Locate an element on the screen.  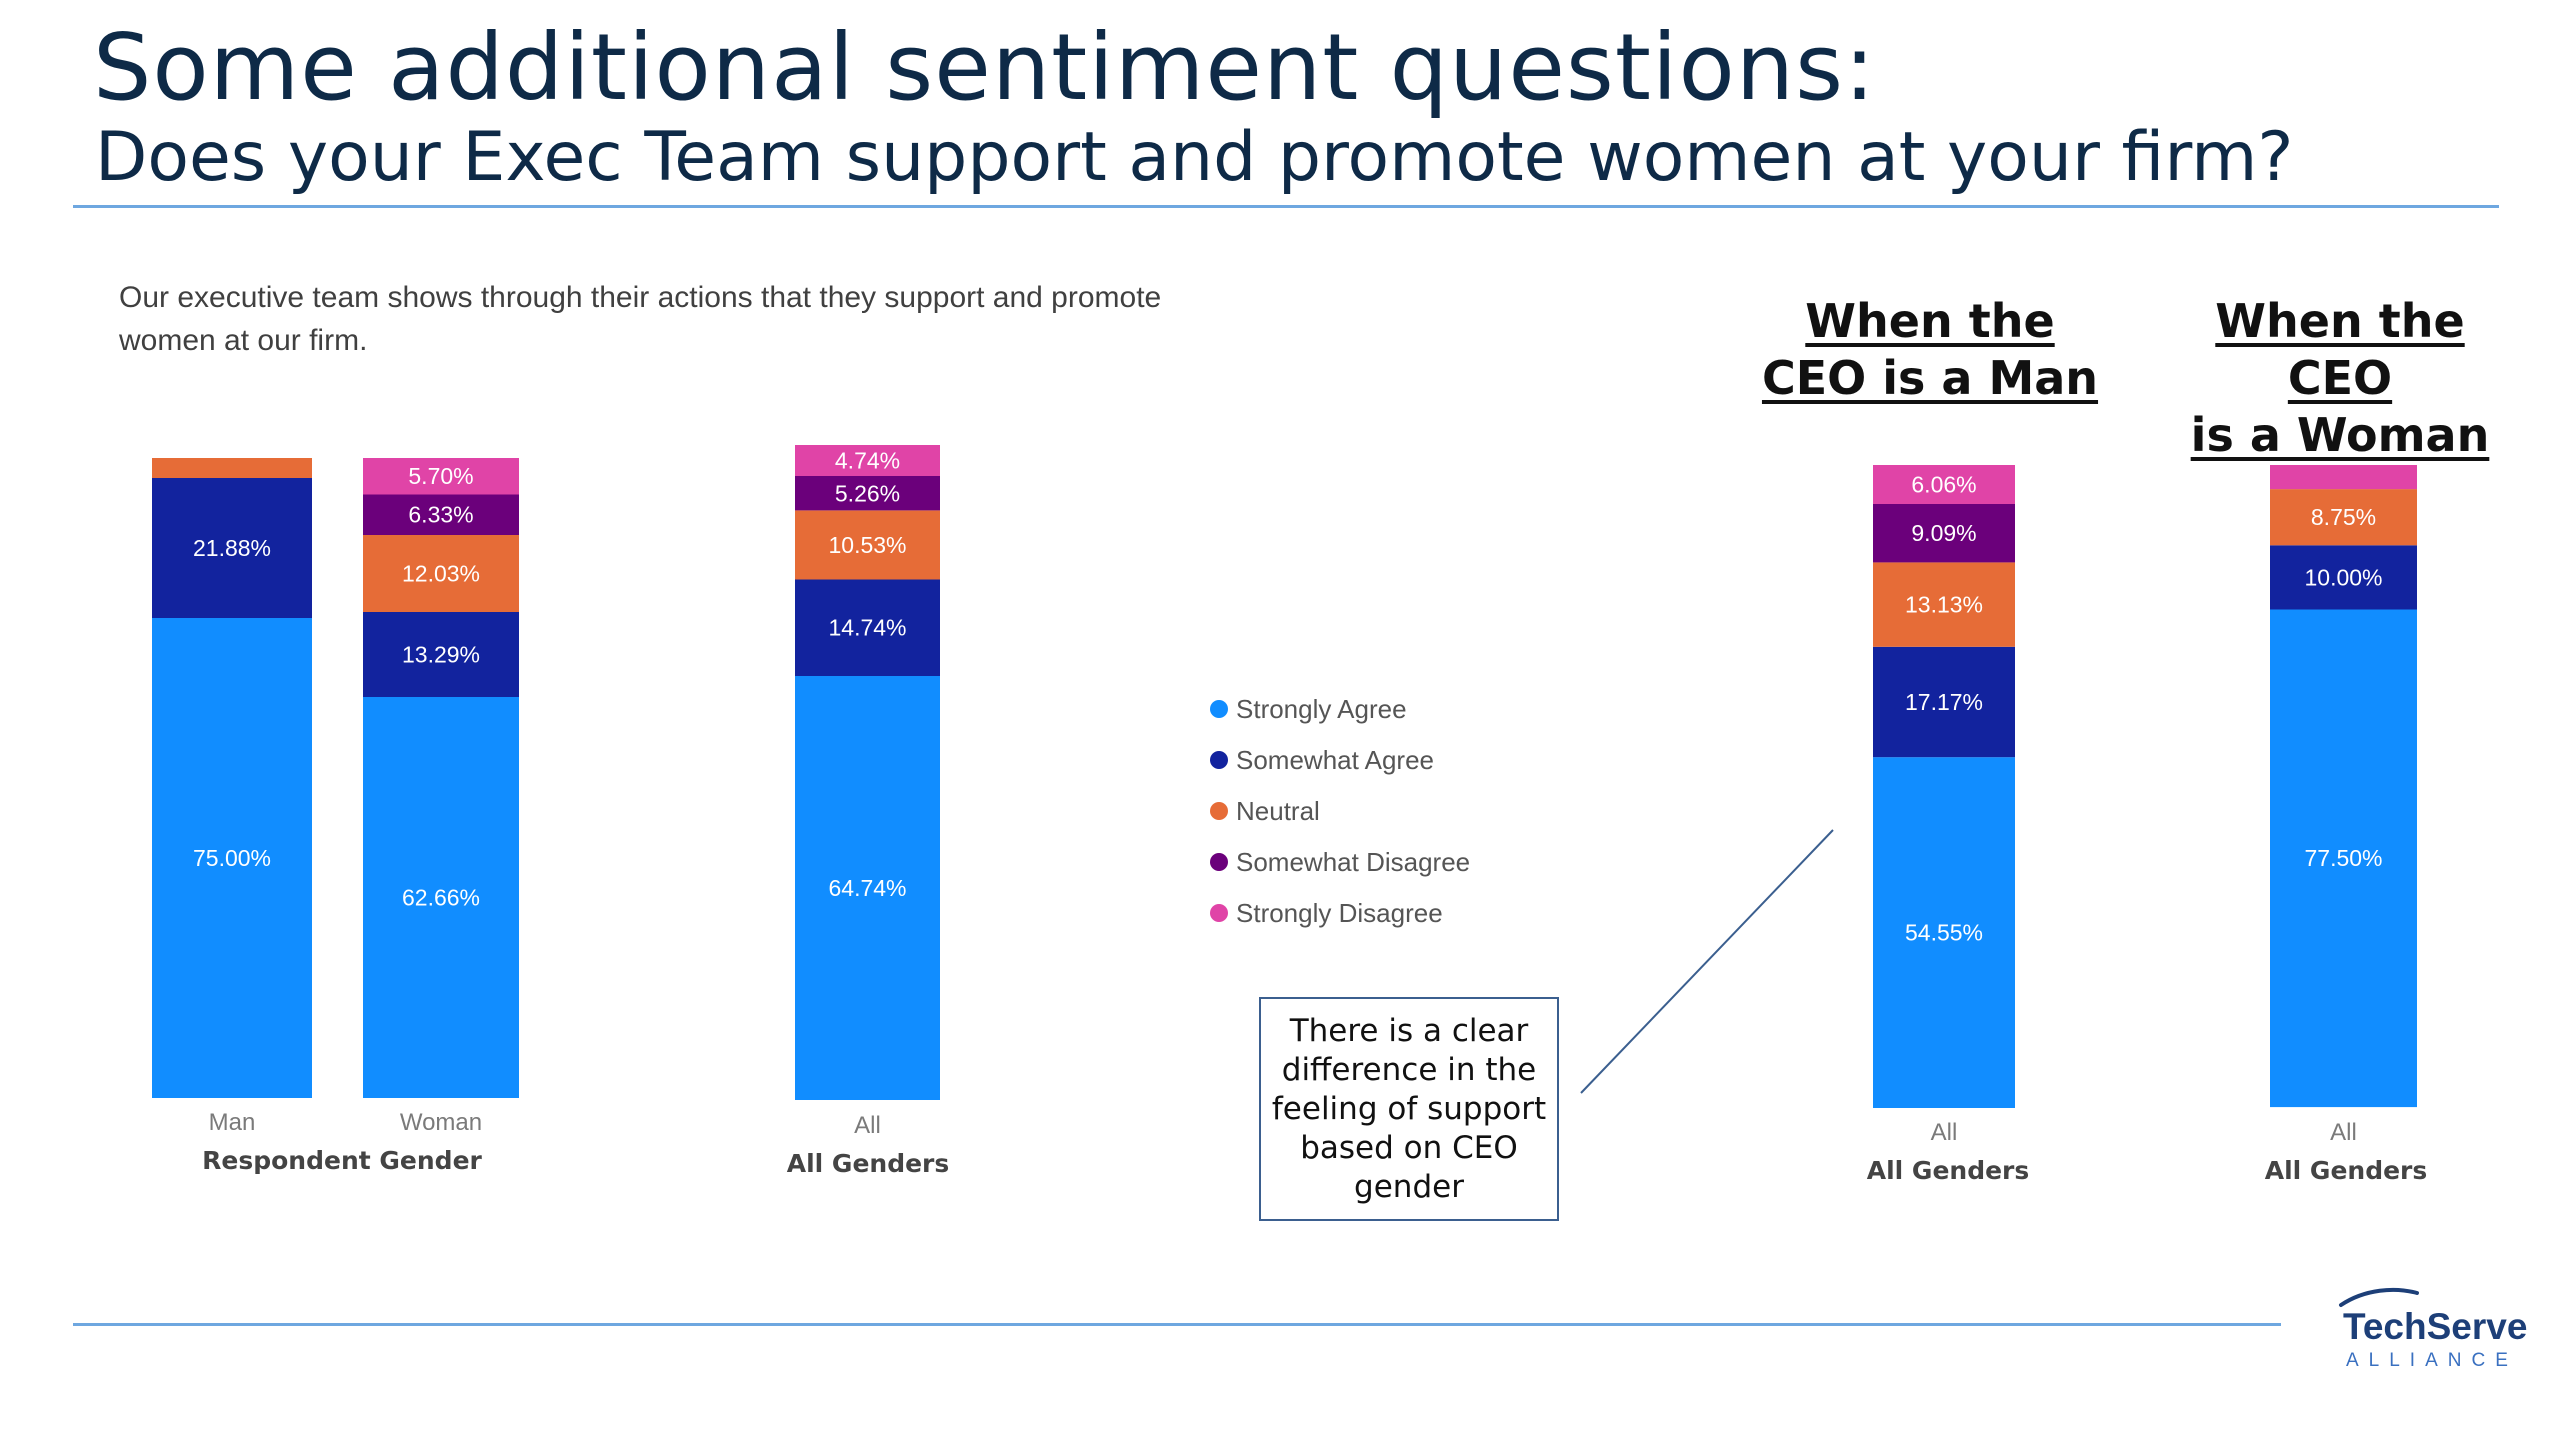
data-label: 10.53% is located at coordinates (867, 545).